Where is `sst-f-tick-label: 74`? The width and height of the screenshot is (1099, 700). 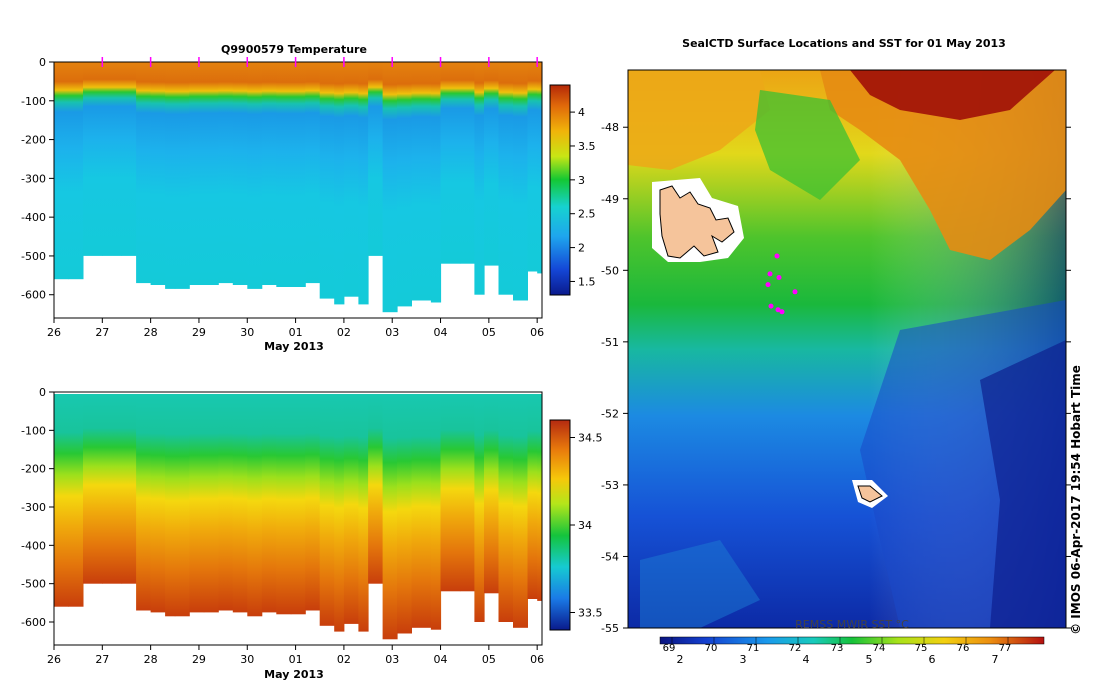
sst-f-tick-label: 74 is located at coordinates (879, 648).